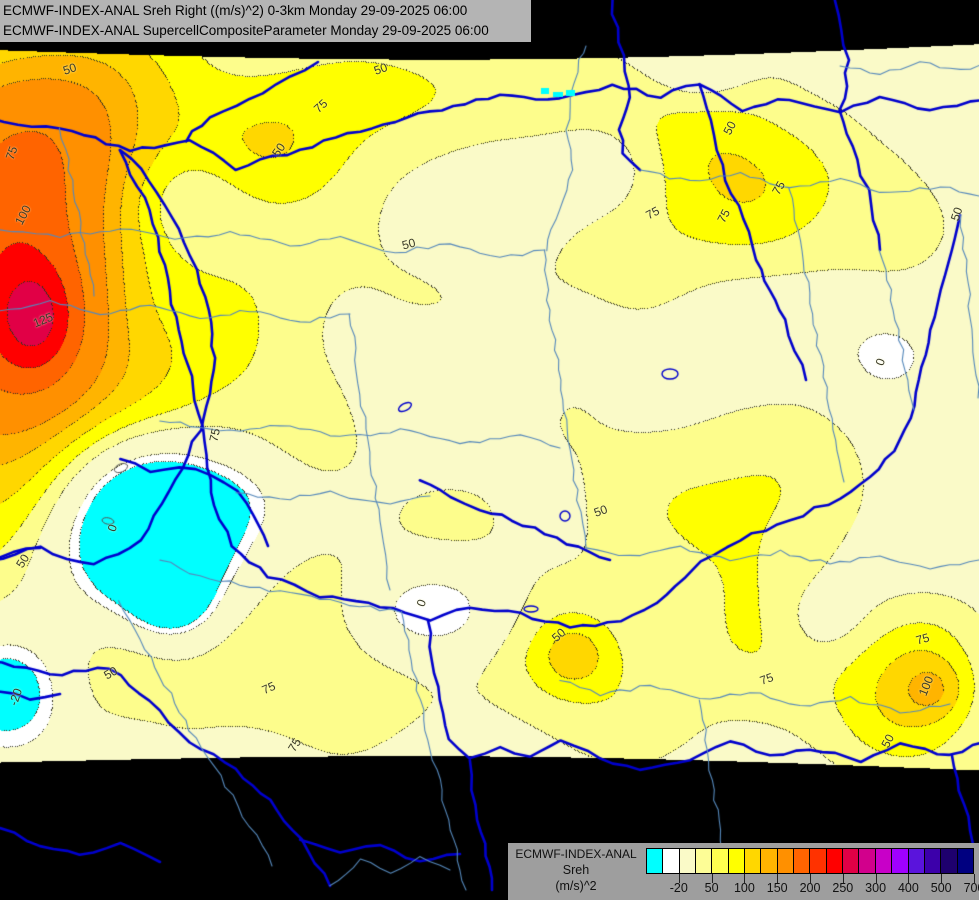  I want to click on colorbar-ticks, so click(810, 878).